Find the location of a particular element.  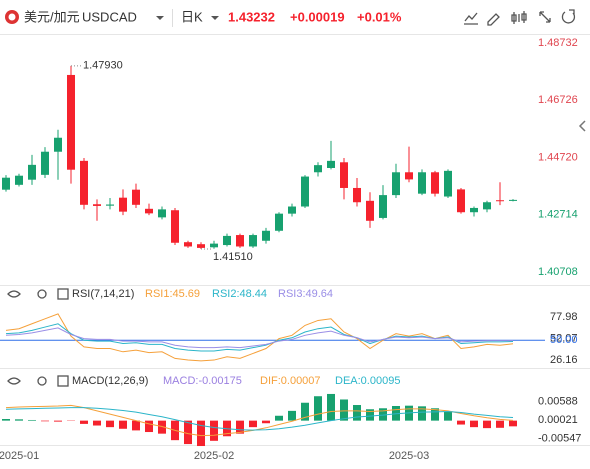

rsi-line is located at coordinates (259, 337).